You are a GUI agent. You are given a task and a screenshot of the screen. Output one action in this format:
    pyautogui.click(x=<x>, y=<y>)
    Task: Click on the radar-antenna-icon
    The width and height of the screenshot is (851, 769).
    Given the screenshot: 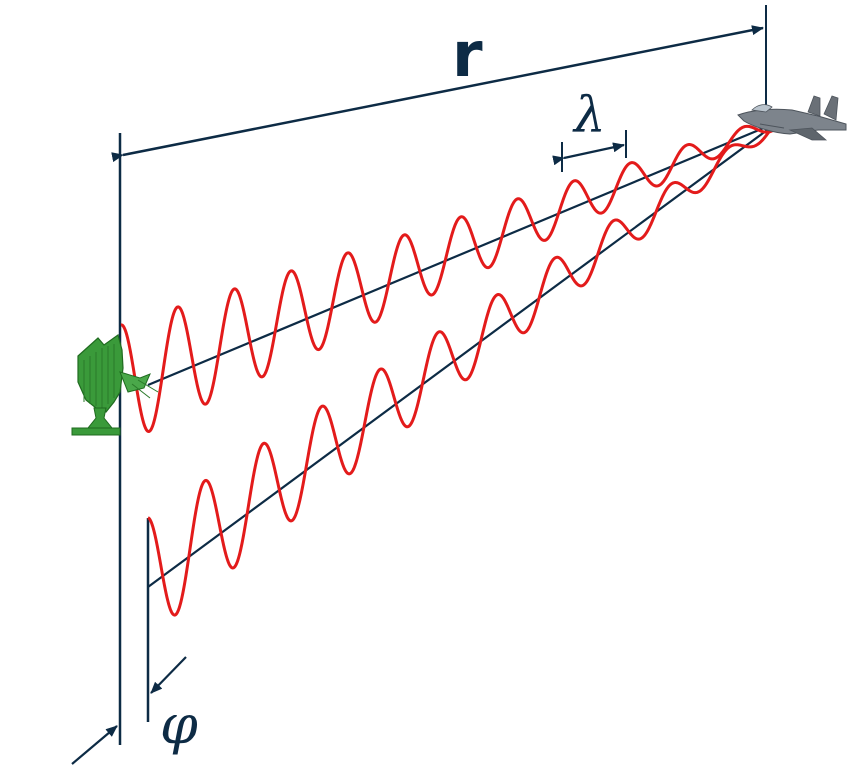 What is the action you would take?
    pyautogui.click(x=115, y=385)
    